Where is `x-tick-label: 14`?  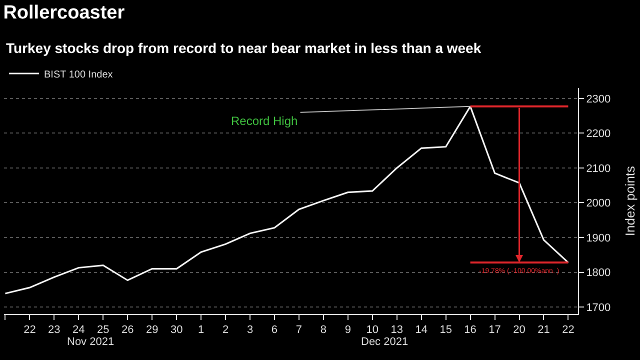 x-tick-label: 14 is located at coordinates (421, 330).